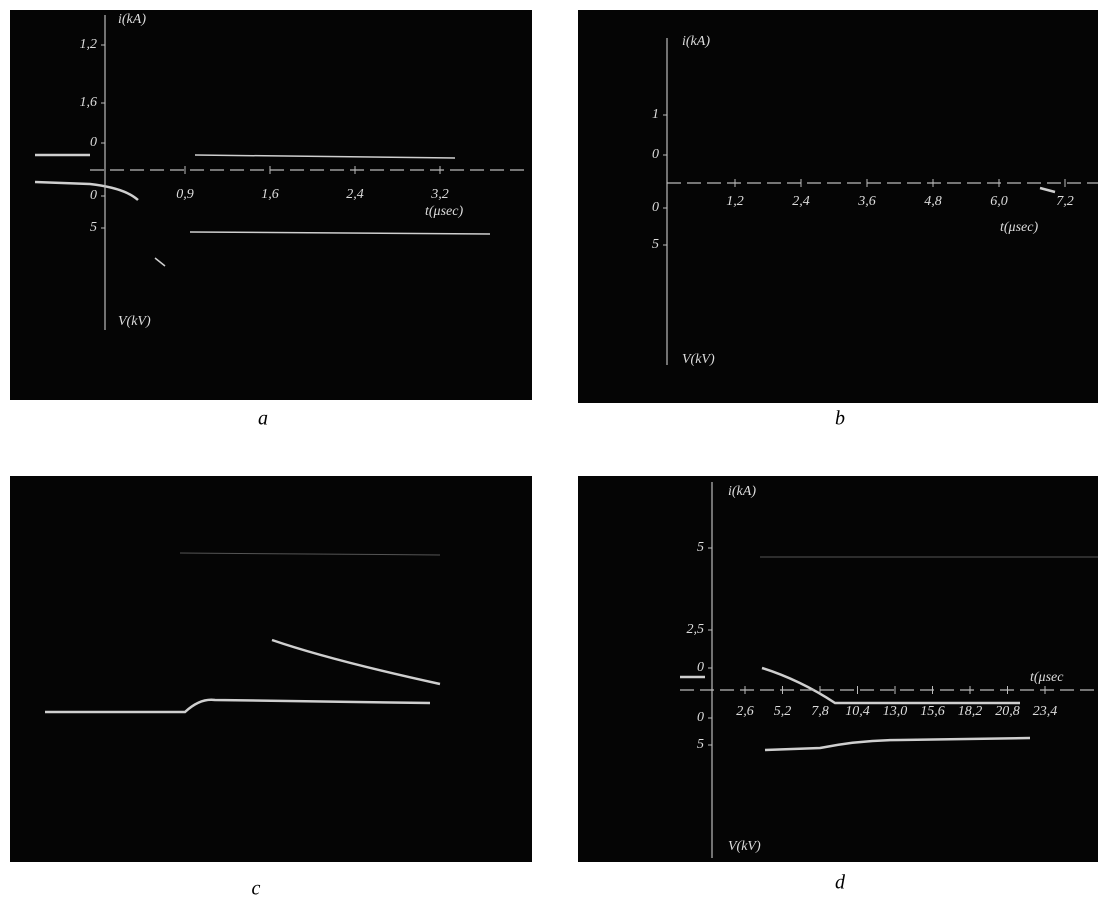 This screenshot has width=1098, height=901. Describe the element at coordinates (256, 889) in the screenshot. I see `panel-label: c` at that location.